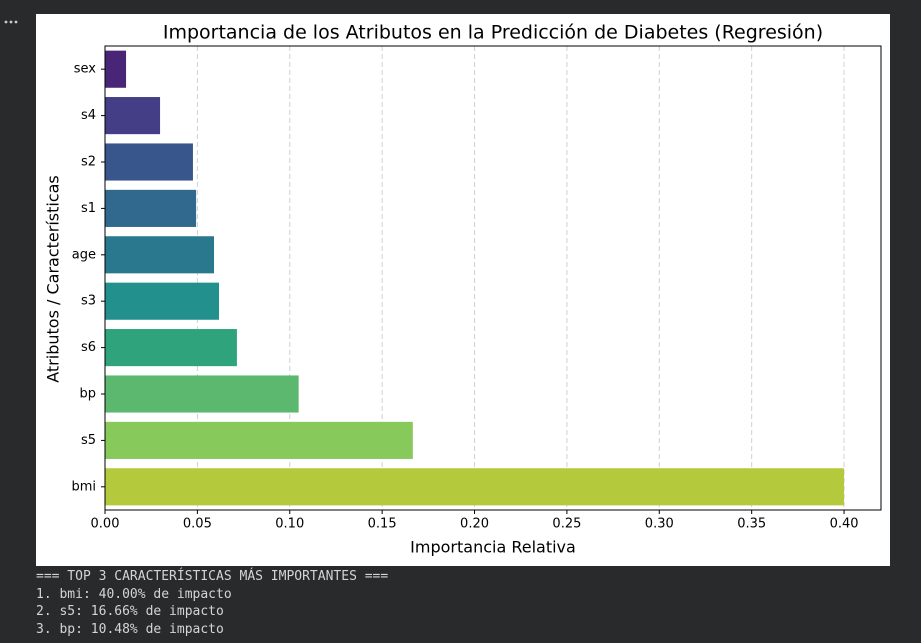  What do you see at coordinates (474, 524) in the screenshot?
I see `x-tick-label: 0.20` at bounding box center [474, 524].